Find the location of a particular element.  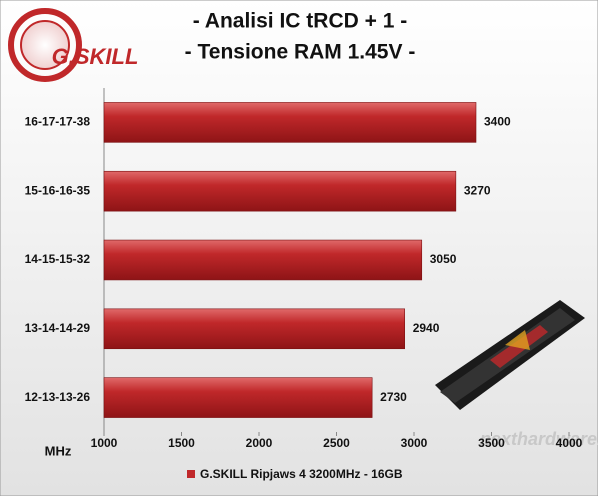

x-tick-label: 3000 is located at coordinates (414, 443).